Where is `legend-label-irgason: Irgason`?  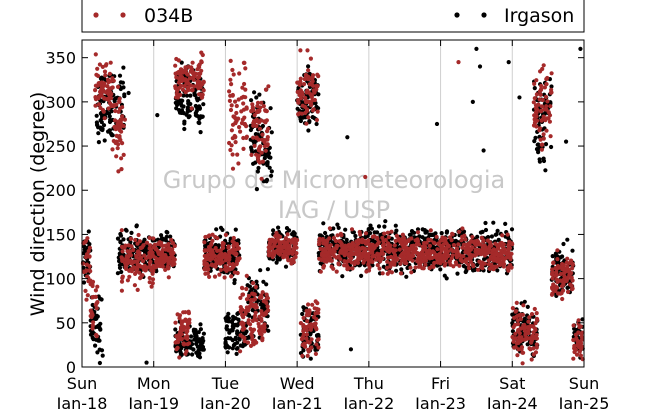 legend-label-irgason: Irgason is located at coordinates (539, 16).